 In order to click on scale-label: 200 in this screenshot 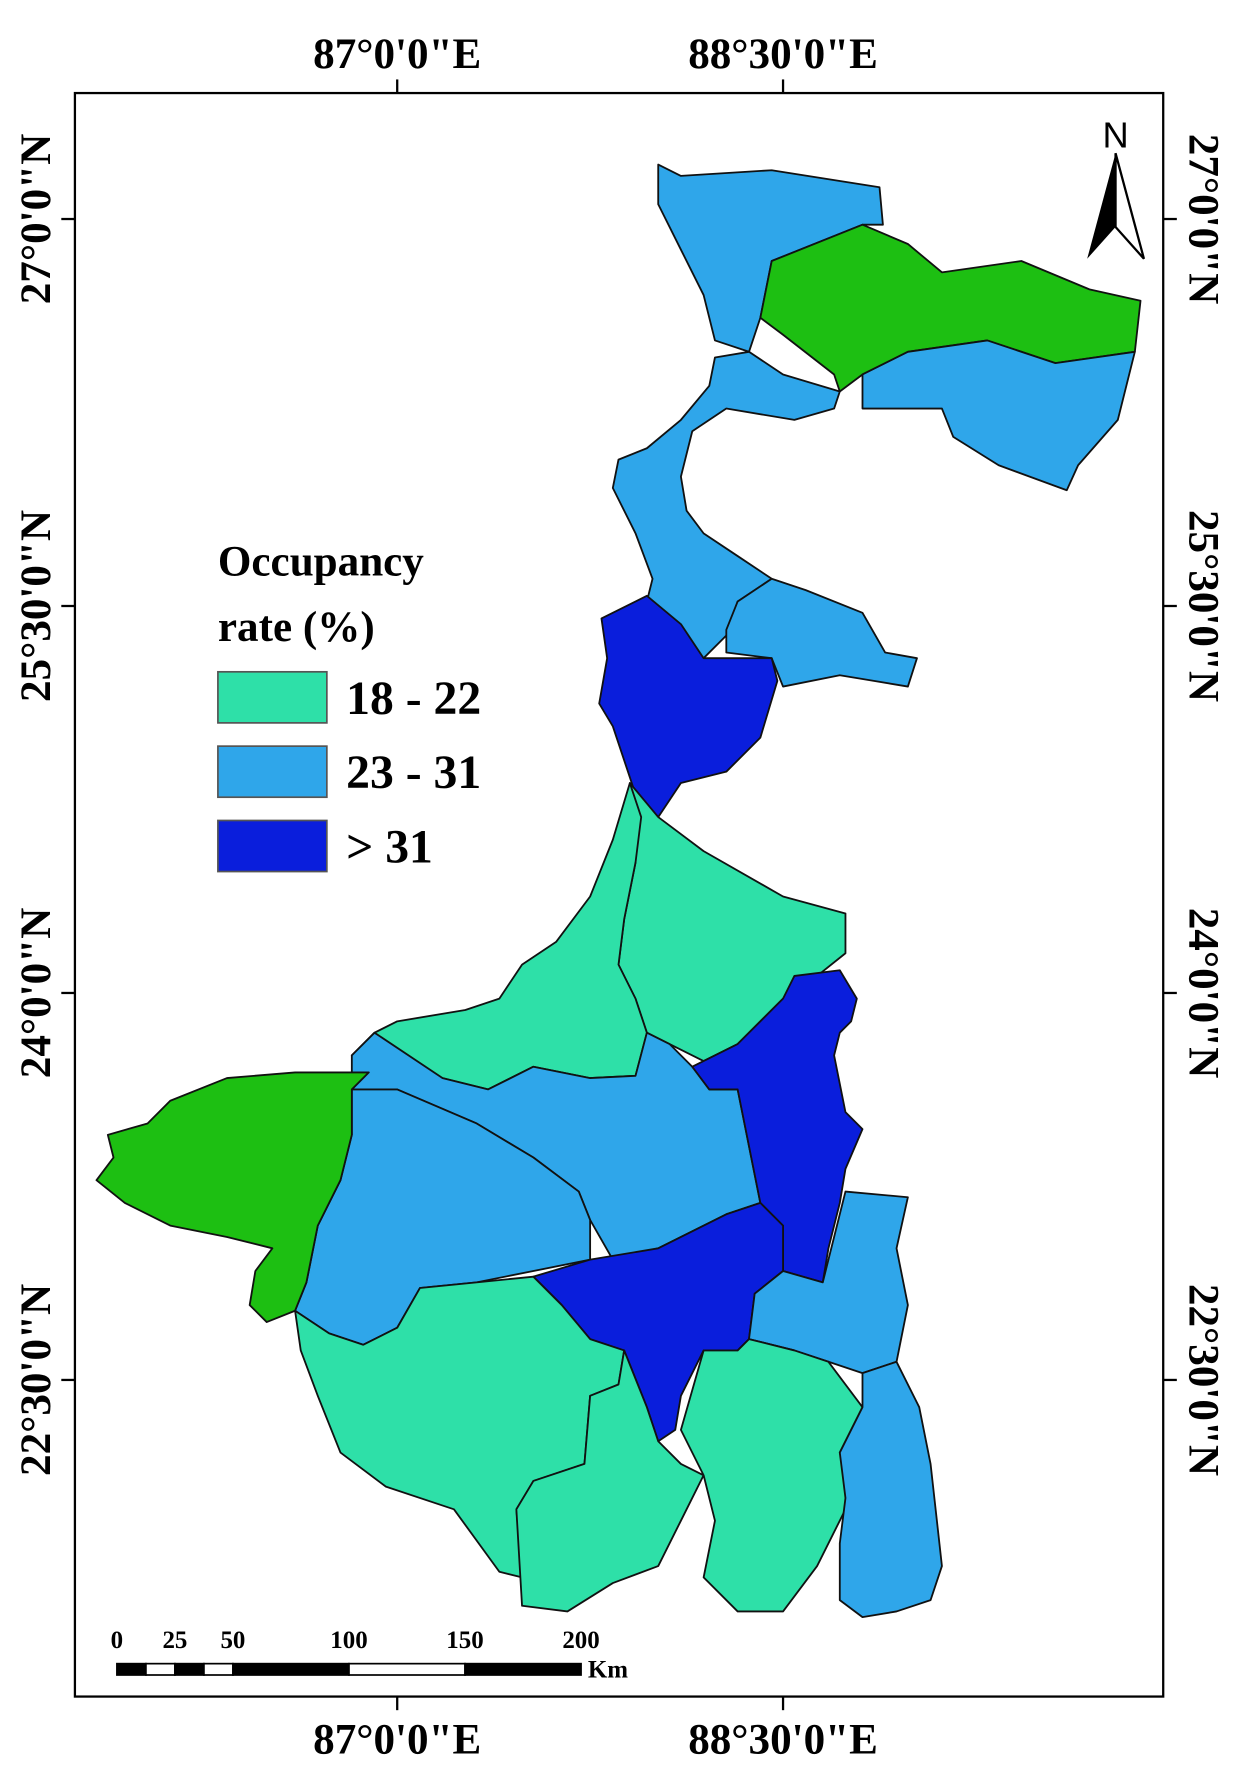, I will do `click(580, 1640)`.